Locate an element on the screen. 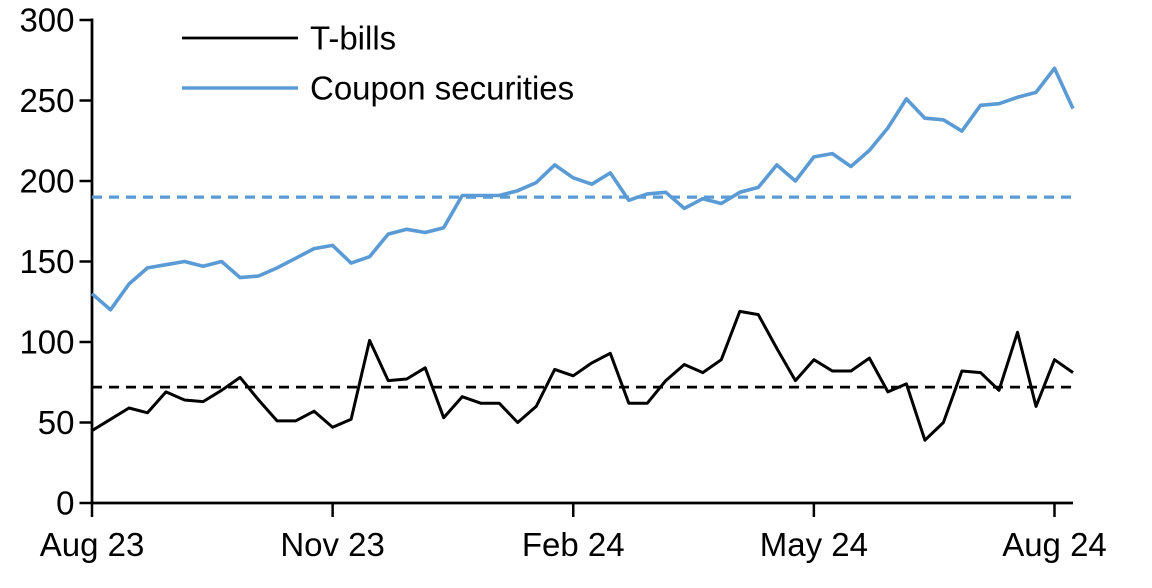 The height and width of the screenshot is (588, 1152). y-axis-tick-label: 100 is located at coordinates (46, 342).